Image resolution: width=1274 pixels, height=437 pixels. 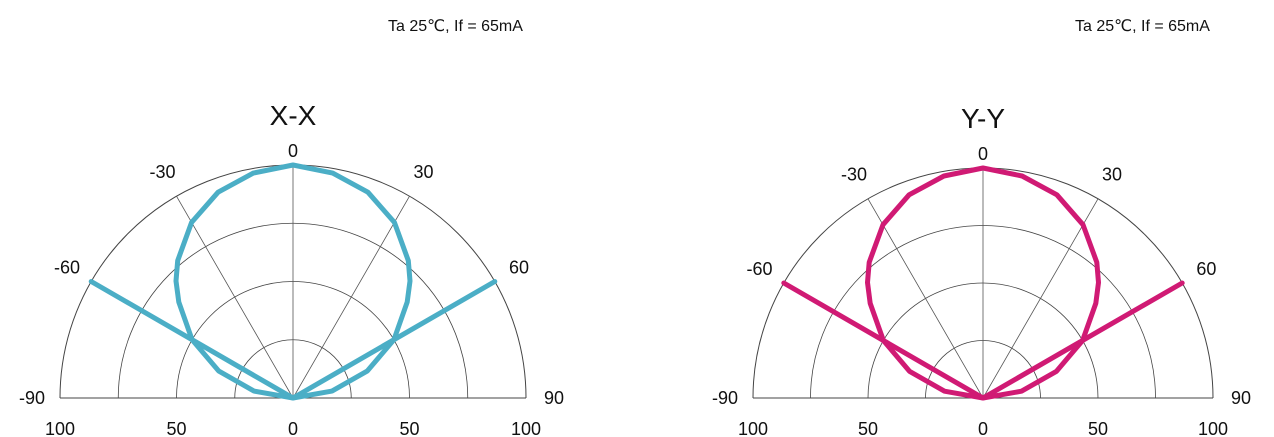 What do you see at coordinates (293, 115) in the screenshot?
I see `xx-chart-title: X-X` at bounding box center [293, 115].